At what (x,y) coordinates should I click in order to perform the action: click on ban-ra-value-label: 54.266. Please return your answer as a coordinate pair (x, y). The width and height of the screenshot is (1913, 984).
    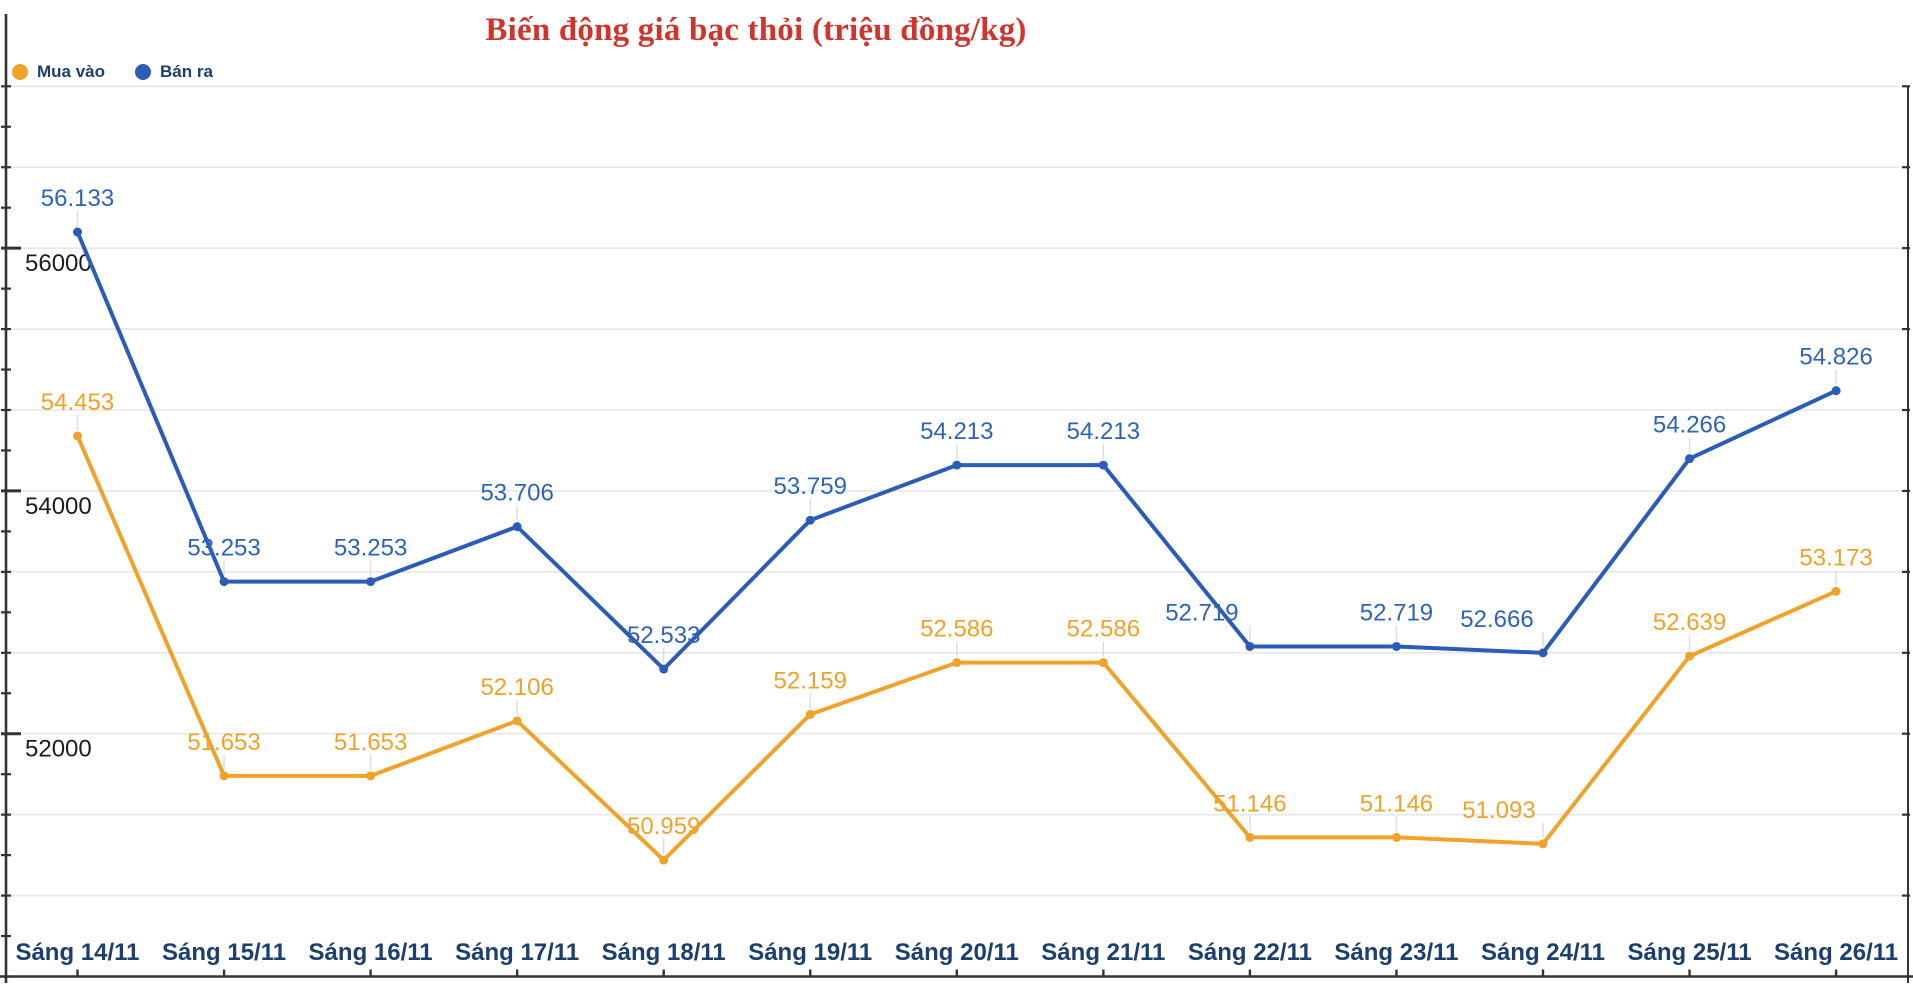
    Looking at the image, I should click on (1689, 425).